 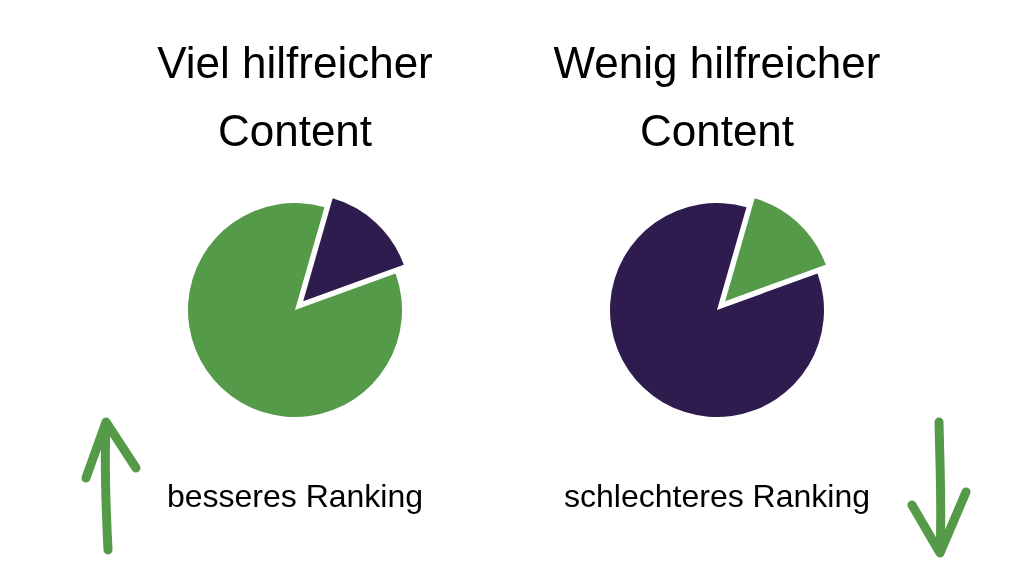 I want to click on chart-title: Viel hilfreicher Content, so click(x=295, y=96).